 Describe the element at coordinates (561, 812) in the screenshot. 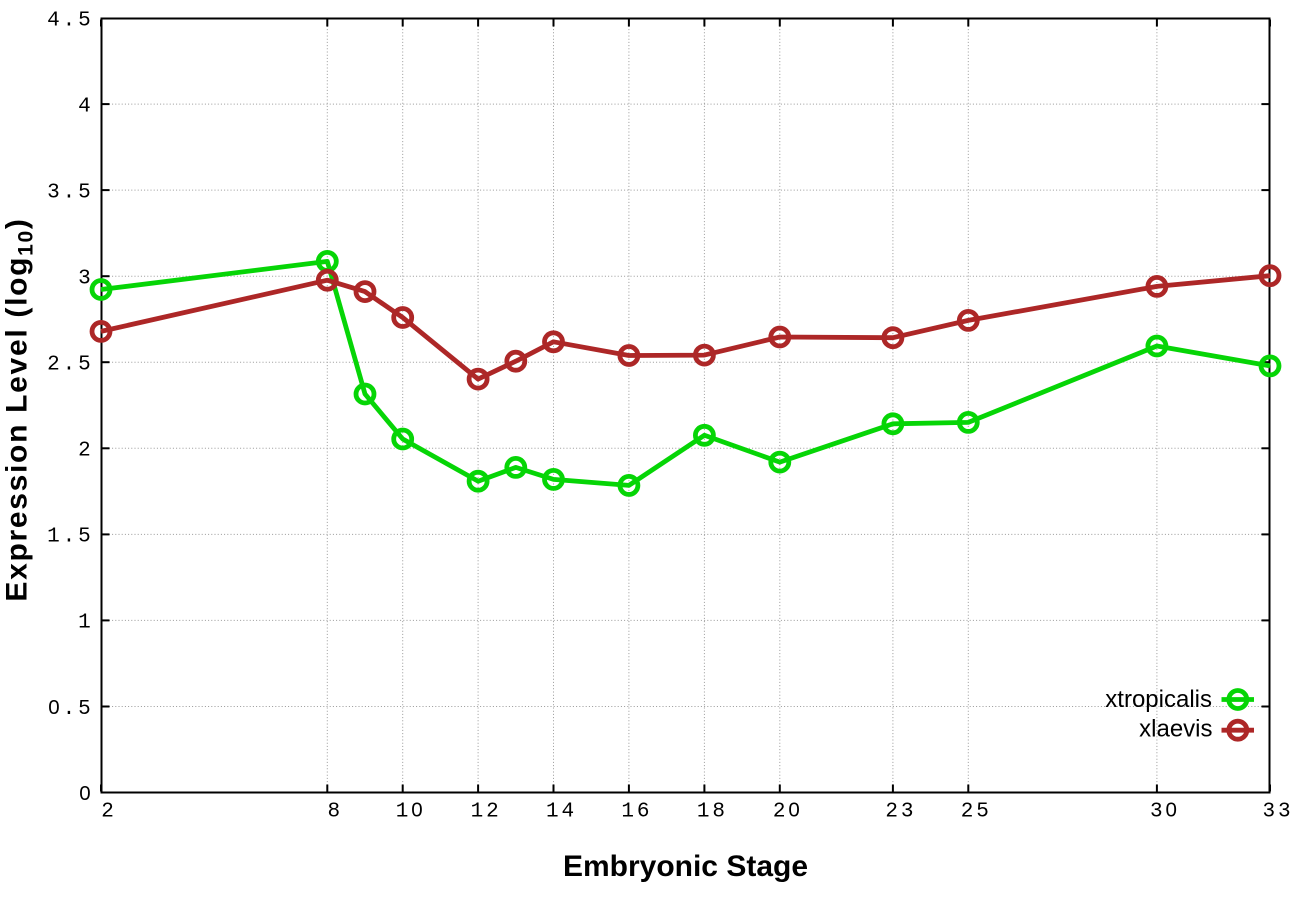

I see `svg-text: 14` at that location.